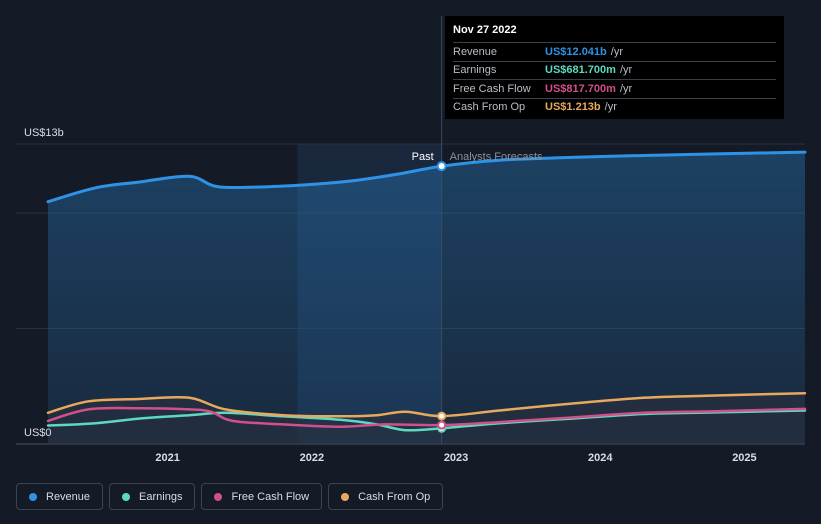 The image size is (821, 524). I want to click on legend-item-free-cash-flow: Free Cash Flow, so click(262, 496).